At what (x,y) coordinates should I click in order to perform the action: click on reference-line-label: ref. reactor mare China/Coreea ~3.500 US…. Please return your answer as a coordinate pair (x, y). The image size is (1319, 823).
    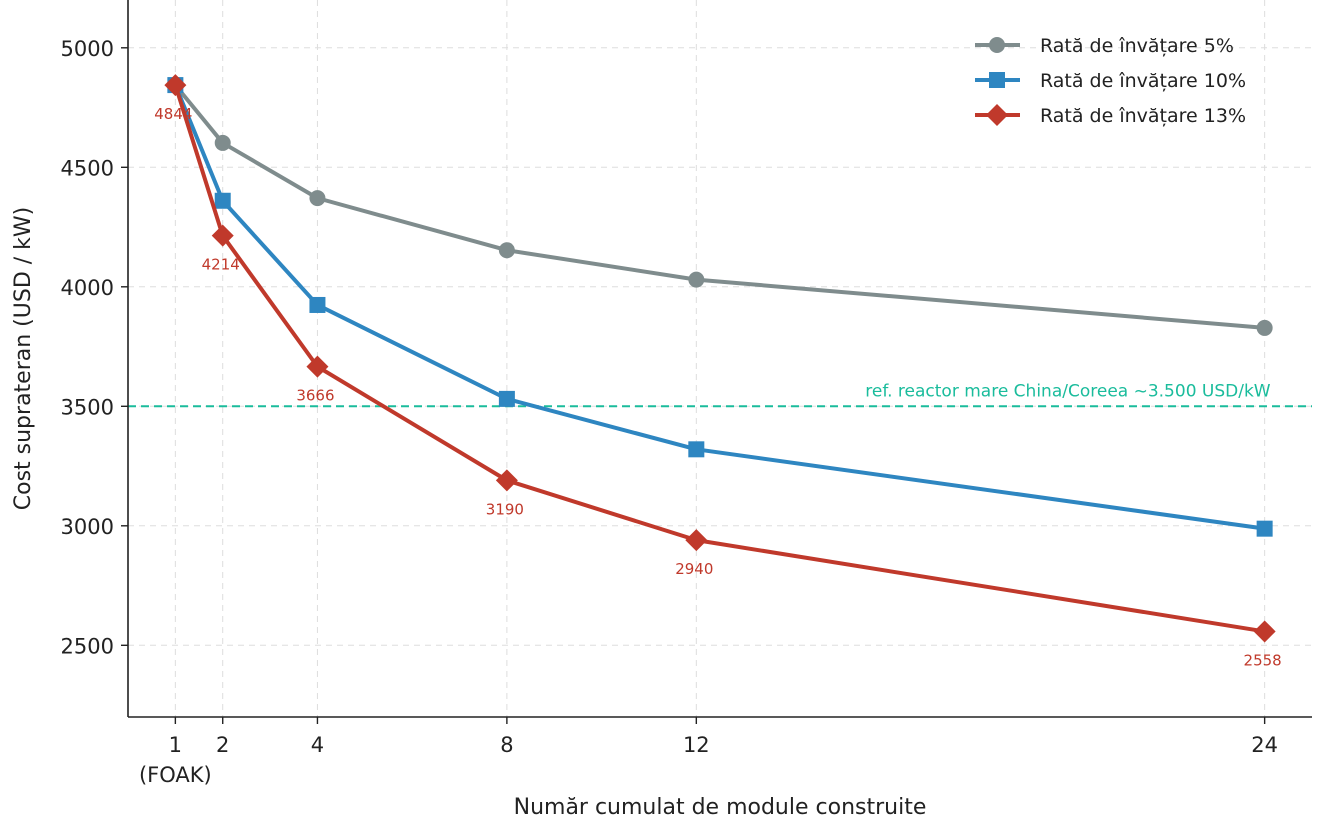
    Looking at the image, I should click on (1068, 391).